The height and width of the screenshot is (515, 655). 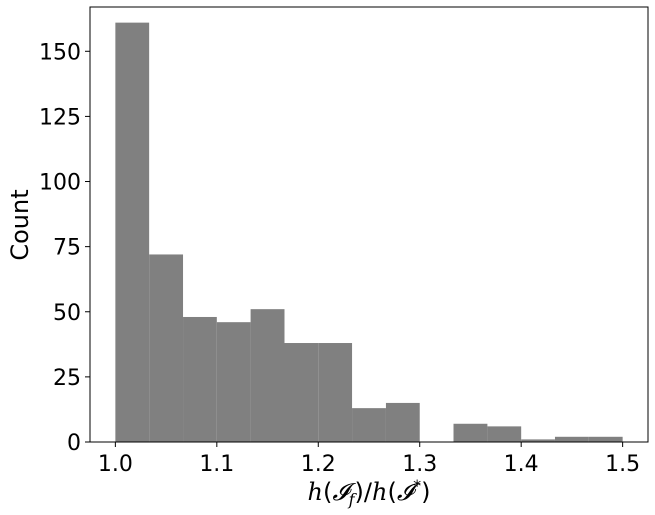 What do you see at coordinates (419, 464) in the screenshot?
I see `x-tick-label: 1.3` at bounding box center [419, 464].